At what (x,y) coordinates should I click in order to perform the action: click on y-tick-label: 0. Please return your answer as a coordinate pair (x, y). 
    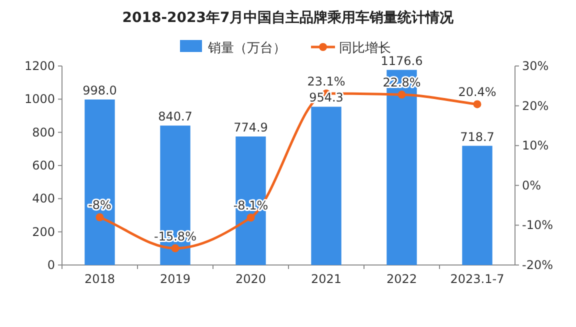
    Looking at the image, I should click on (51, 265).